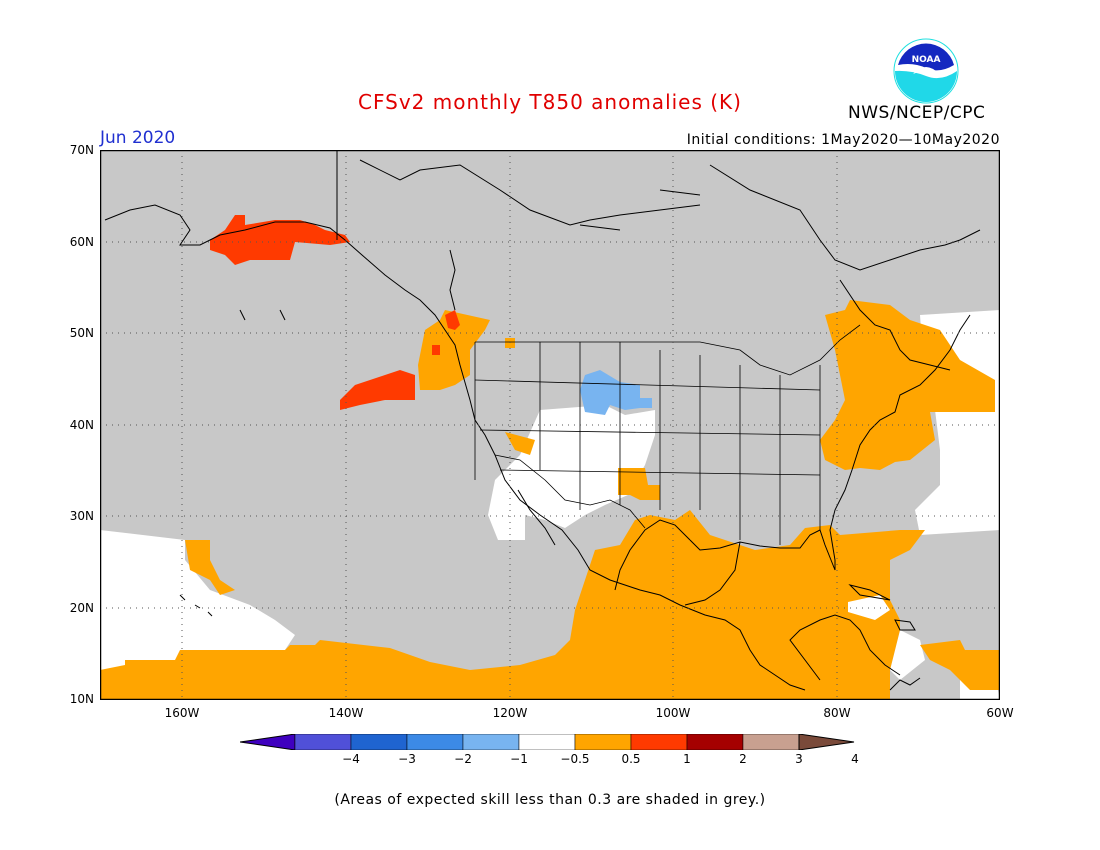 This screenshot has height=850, width=1100. Describe the element at coordinates (138, 138) in the screenshot. I see `forecast-month: Jun 2020` at that location.